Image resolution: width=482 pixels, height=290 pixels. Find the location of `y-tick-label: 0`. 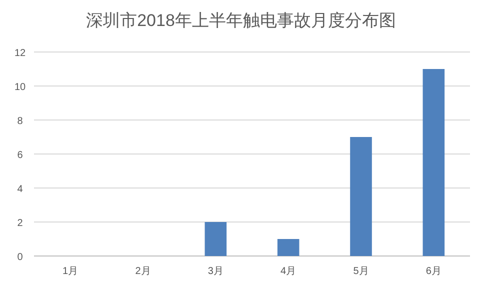

y-tick-label: 0 is located at coordinates (20, 257).